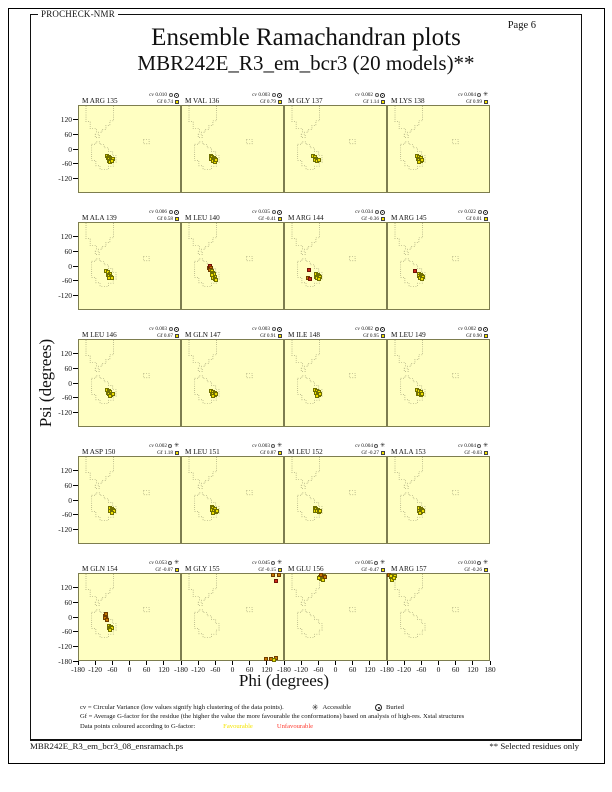  What do you see at coordinates (164, 102) in the screenshot?
I see `gf-value: Gf 0.74` at bounding box center [164, 102].